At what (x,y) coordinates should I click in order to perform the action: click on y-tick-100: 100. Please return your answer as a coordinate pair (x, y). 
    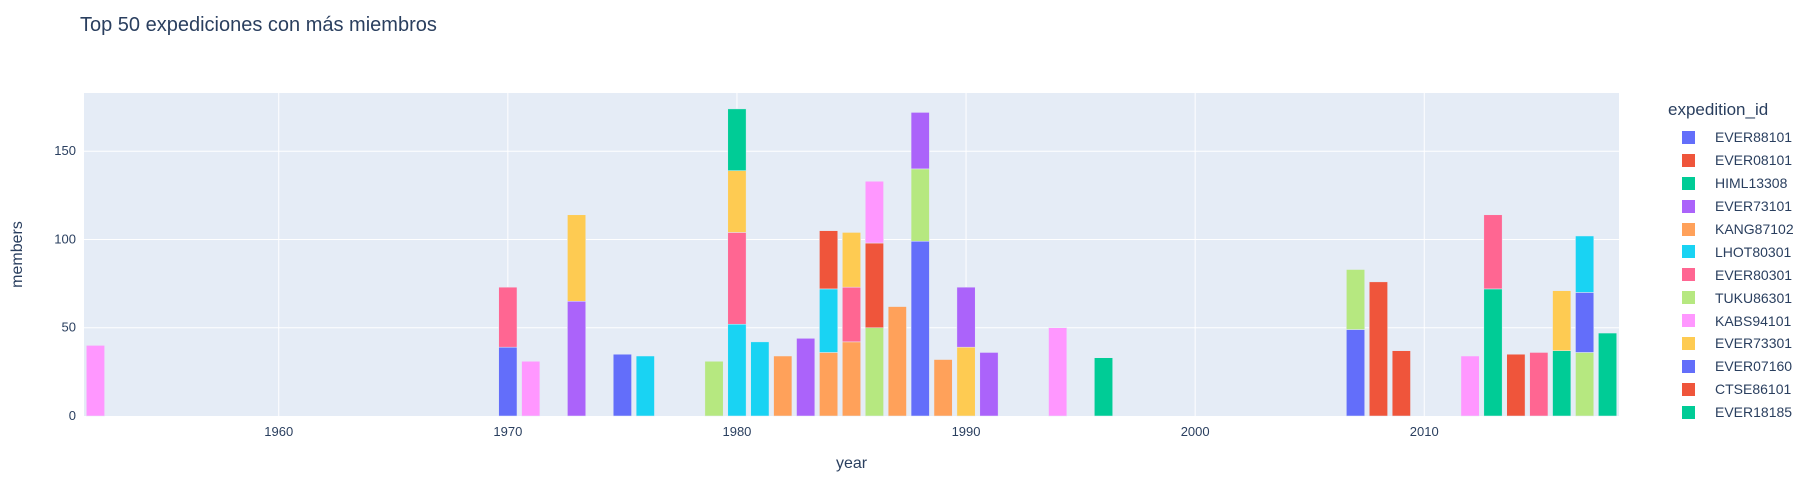
    Looking at the image, I should click on (65, 238).